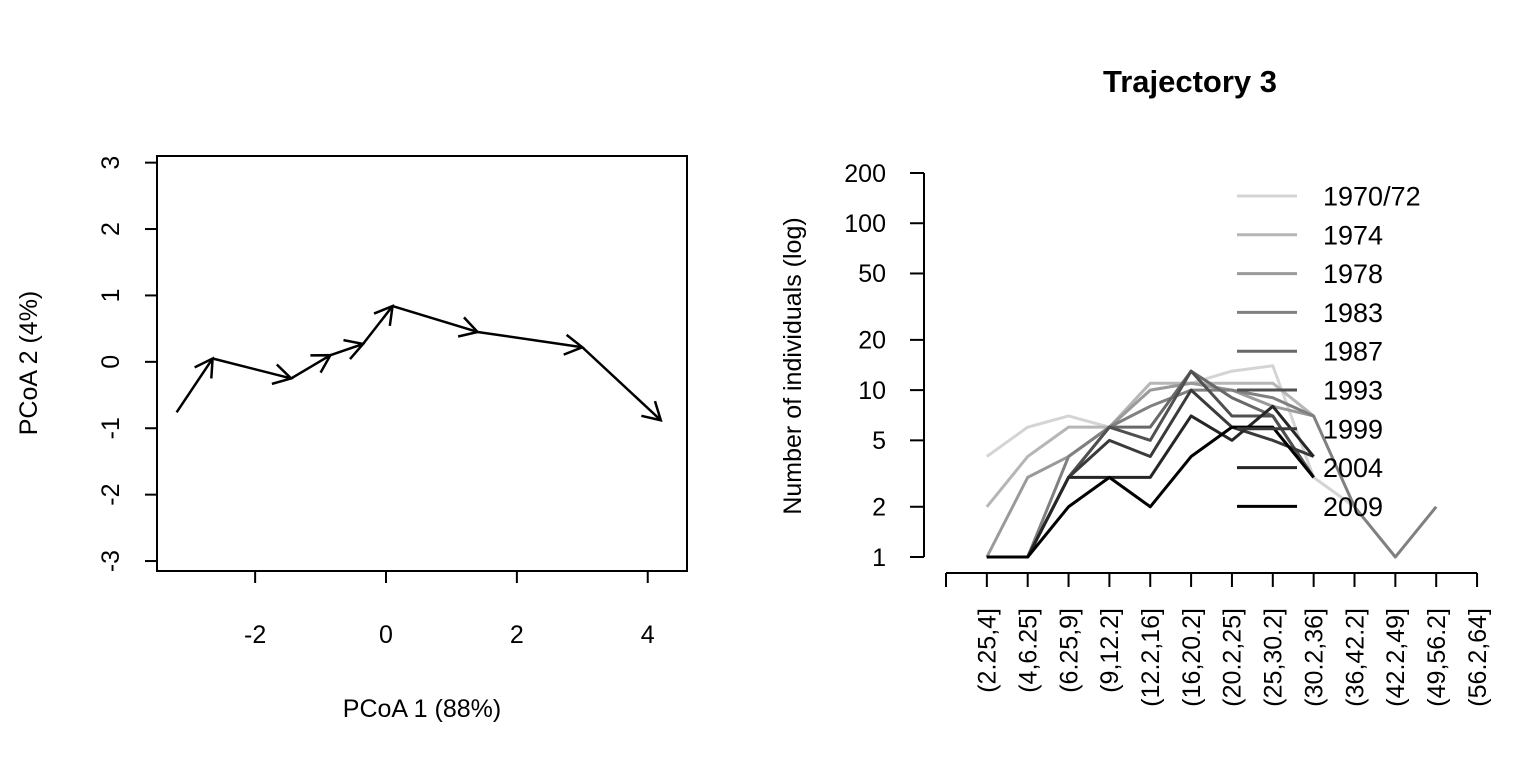  Describe the element at coordinates (1353, 235) in the screenshot. I see `legend-label: 1974` at that location.